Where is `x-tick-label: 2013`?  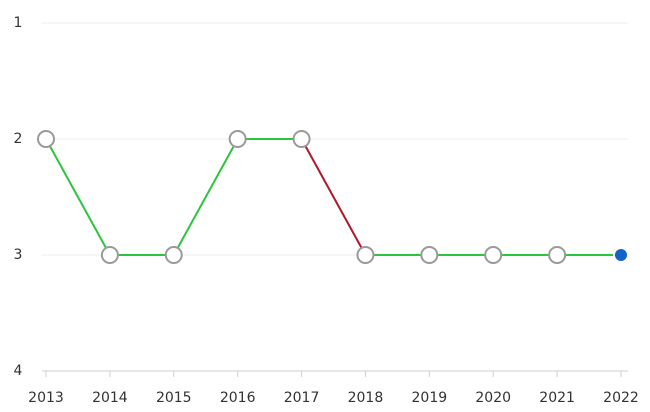
x-tick-label: 2013 is located at coordinates (46, 398).